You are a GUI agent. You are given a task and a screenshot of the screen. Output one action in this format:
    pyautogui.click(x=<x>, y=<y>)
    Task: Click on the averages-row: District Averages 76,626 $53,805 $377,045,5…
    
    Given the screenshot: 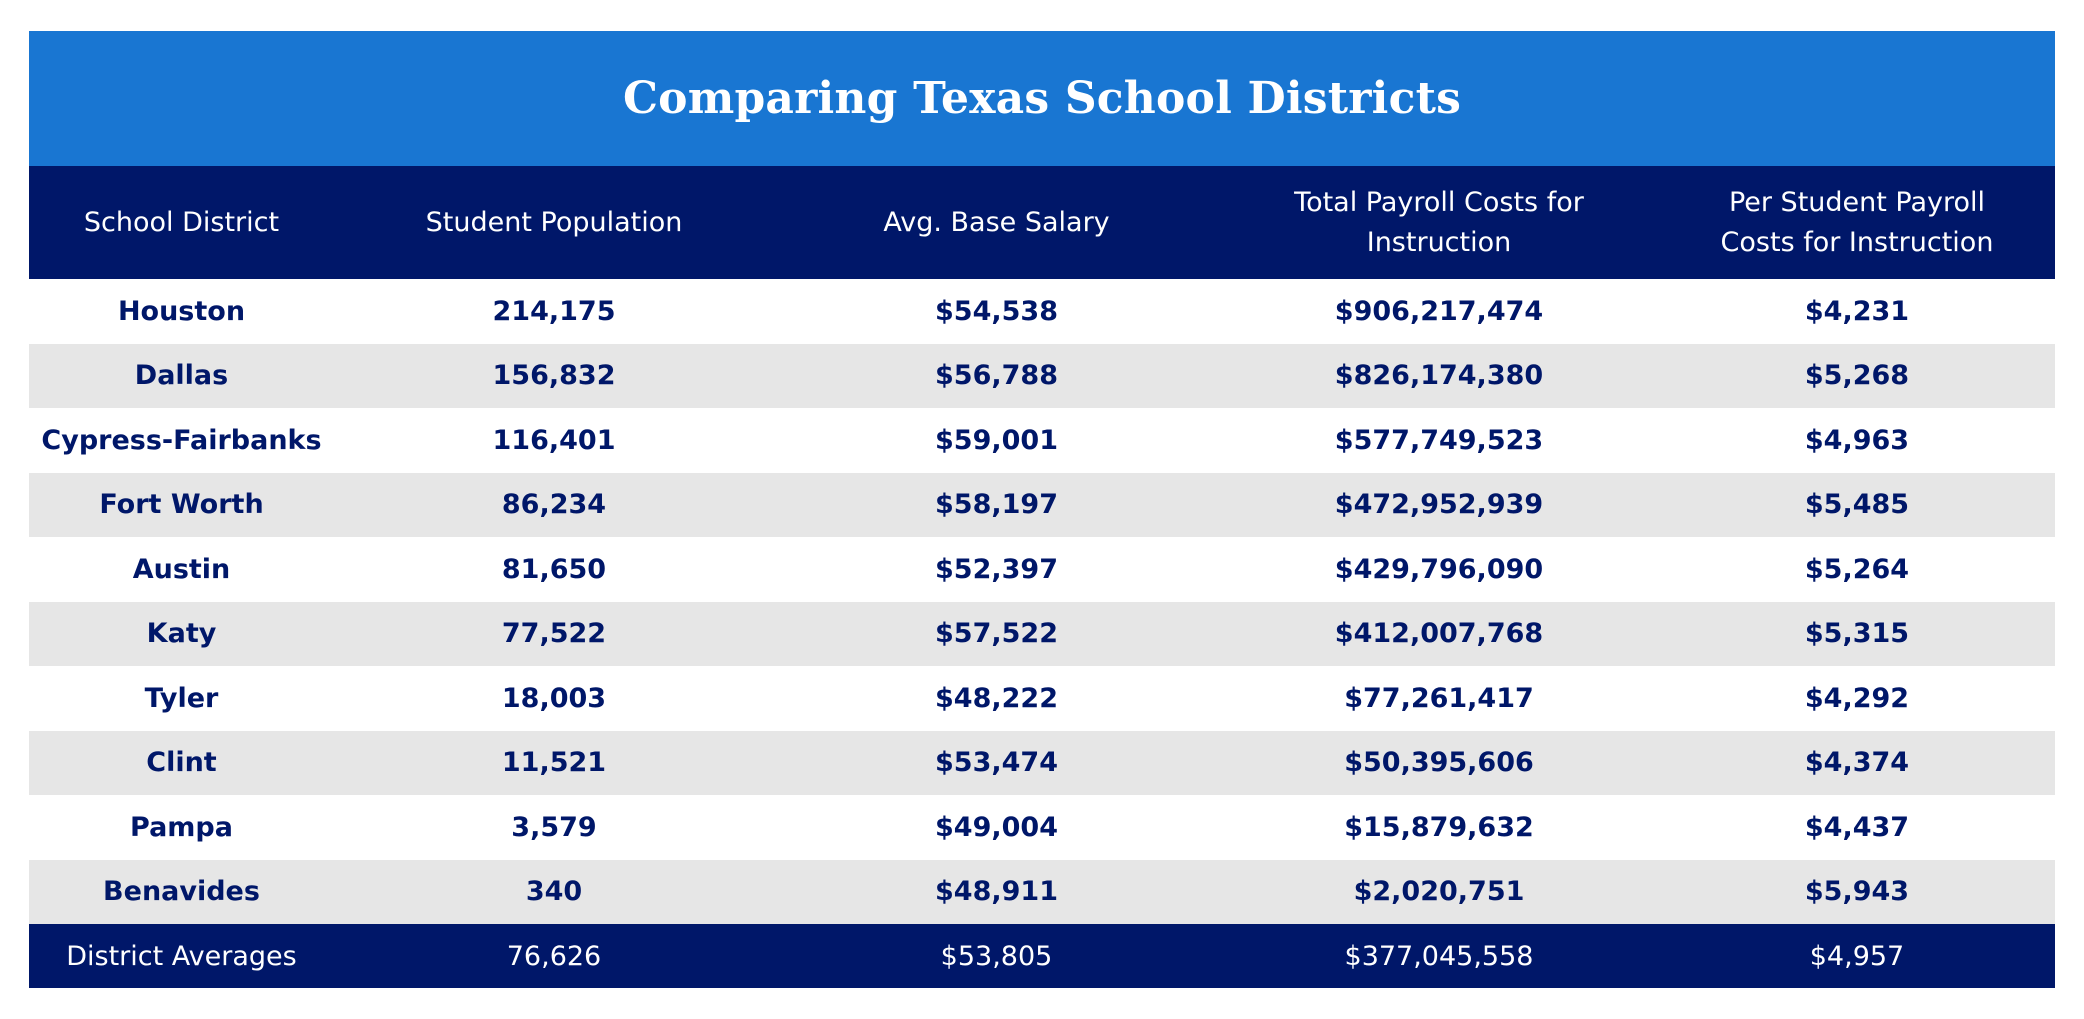 What is the action you would take?
    pyautogui.click(x=1042, y=956)
    